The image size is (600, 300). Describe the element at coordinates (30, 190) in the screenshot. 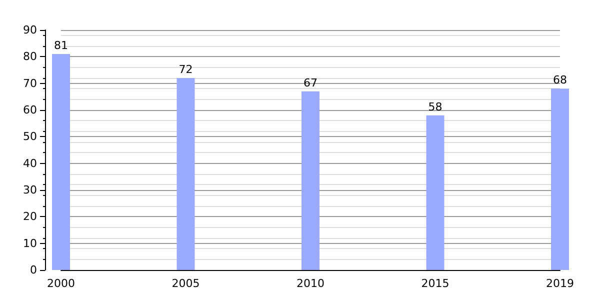

I see `y-tick-label: 30` at that location.